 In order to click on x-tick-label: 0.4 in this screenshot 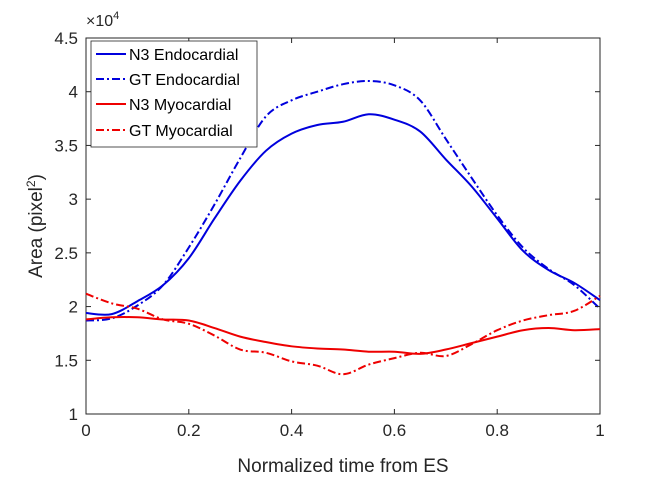, I will do `click(292, 430)`.